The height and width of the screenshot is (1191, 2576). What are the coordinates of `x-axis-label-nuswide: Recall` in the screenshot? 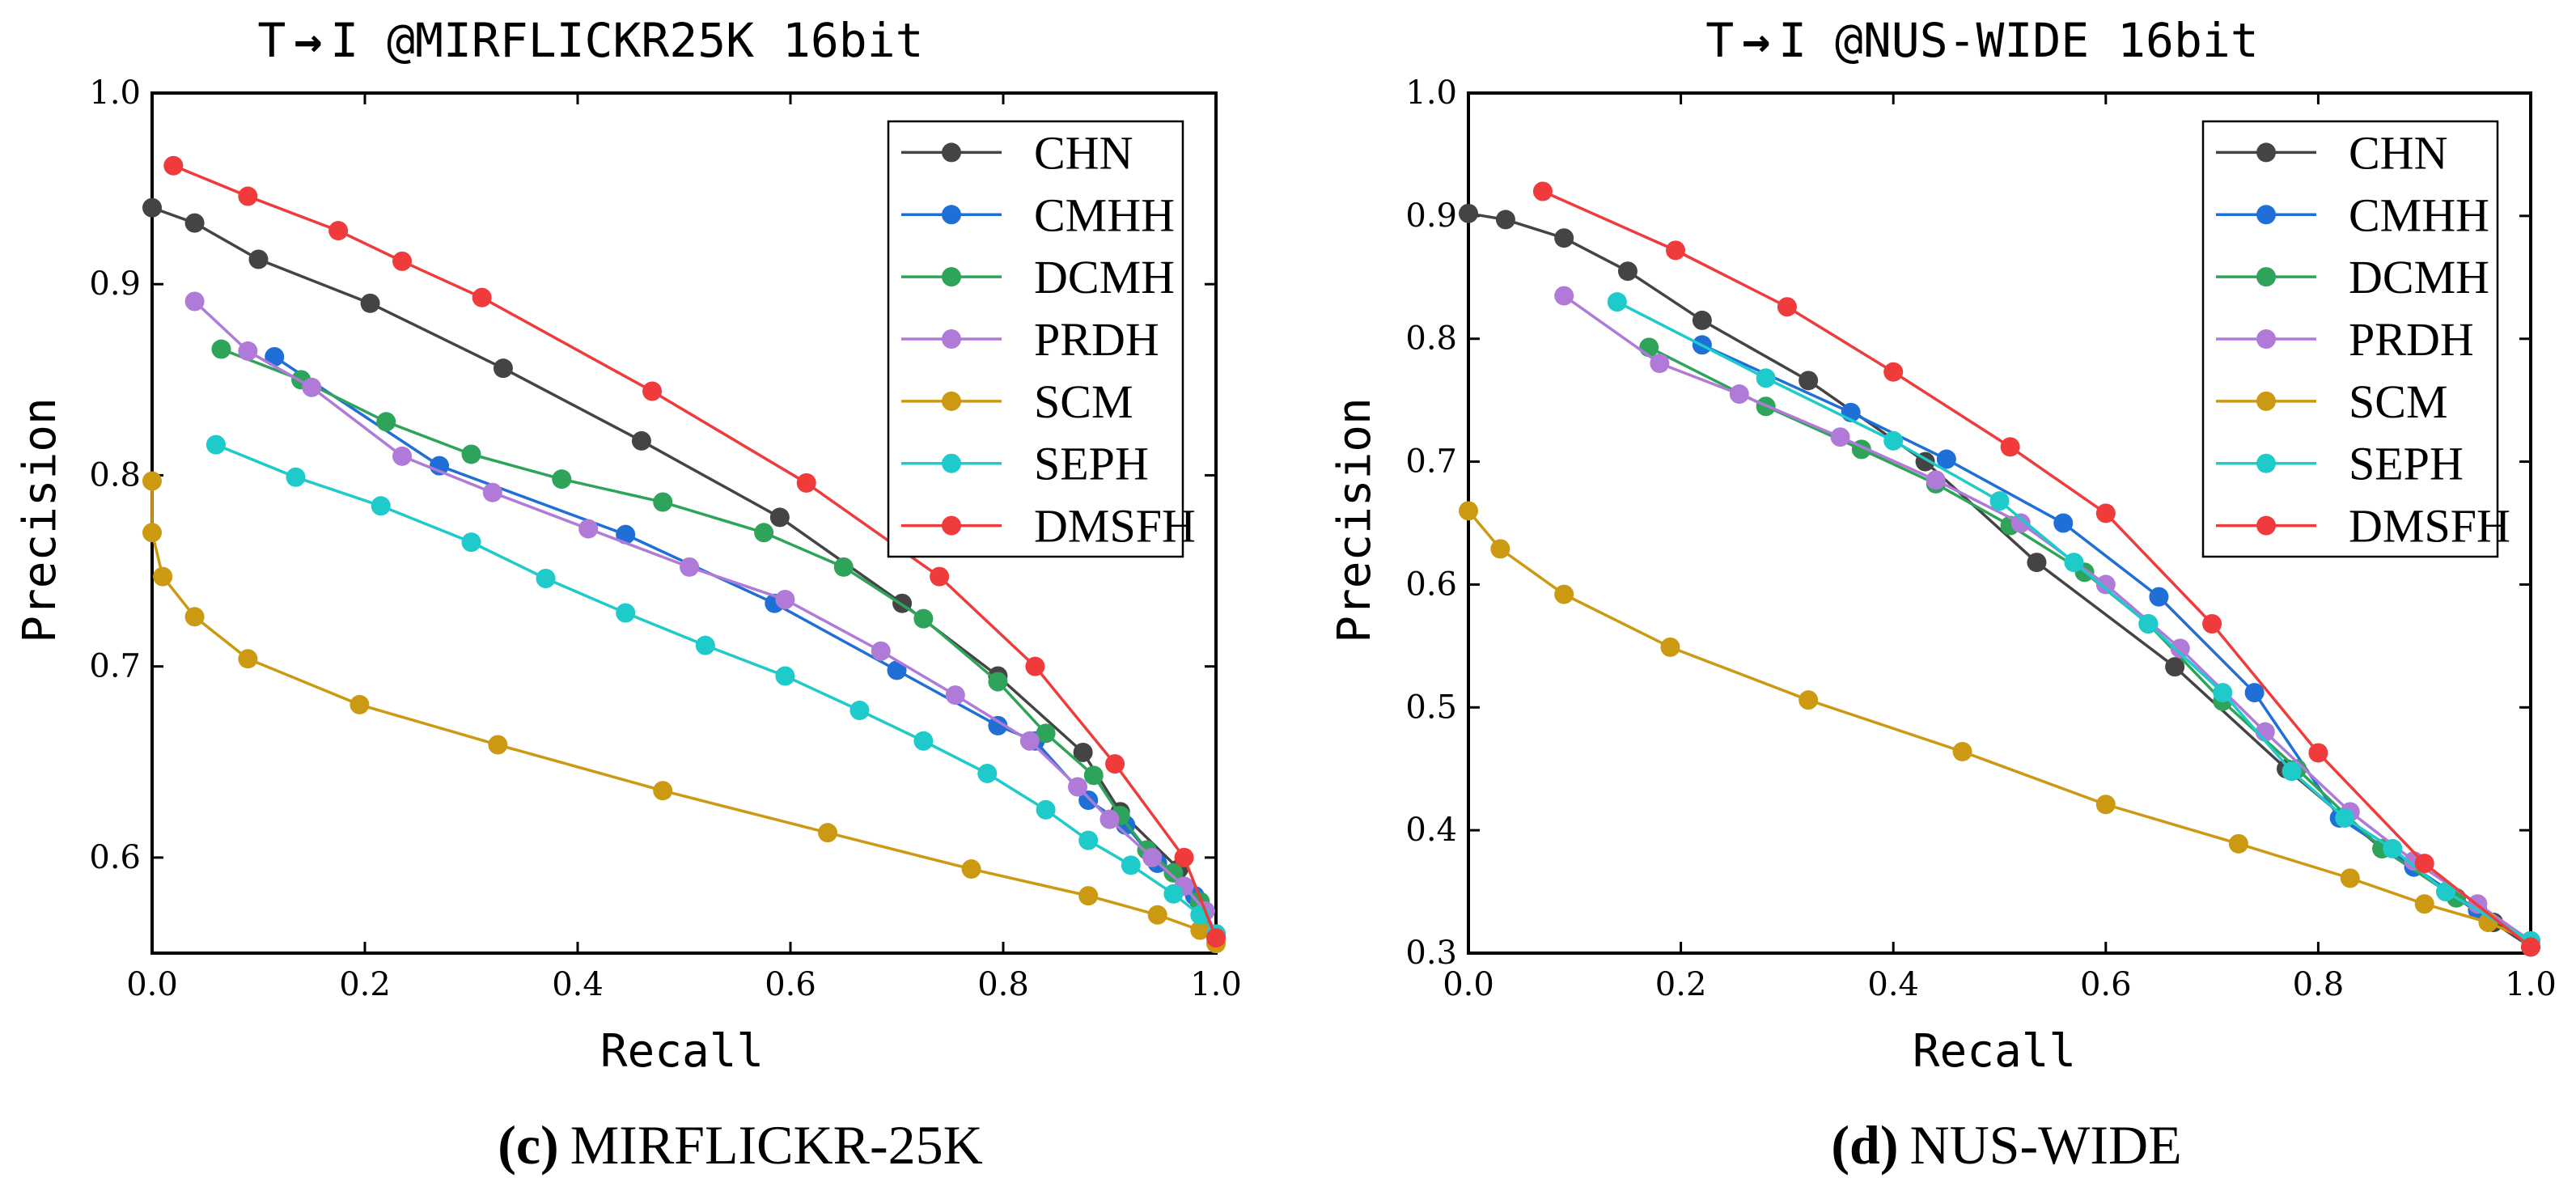 It's located at (1994, 1051).